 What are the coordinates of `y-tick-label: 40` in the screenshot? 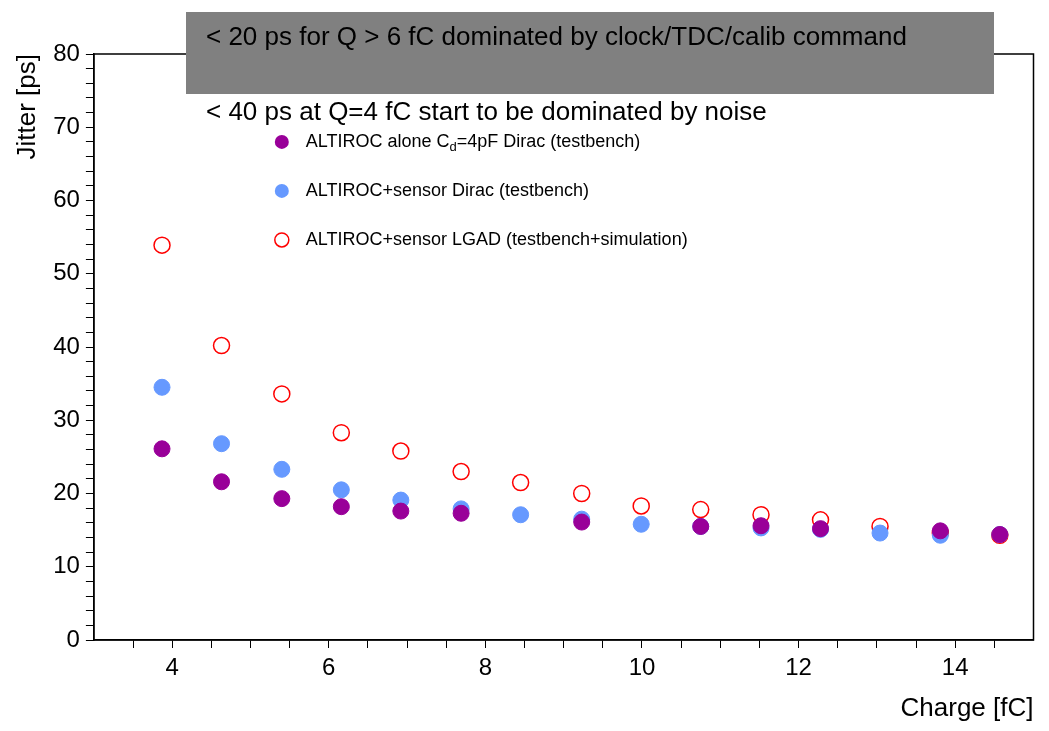 It's located at (66, 345).